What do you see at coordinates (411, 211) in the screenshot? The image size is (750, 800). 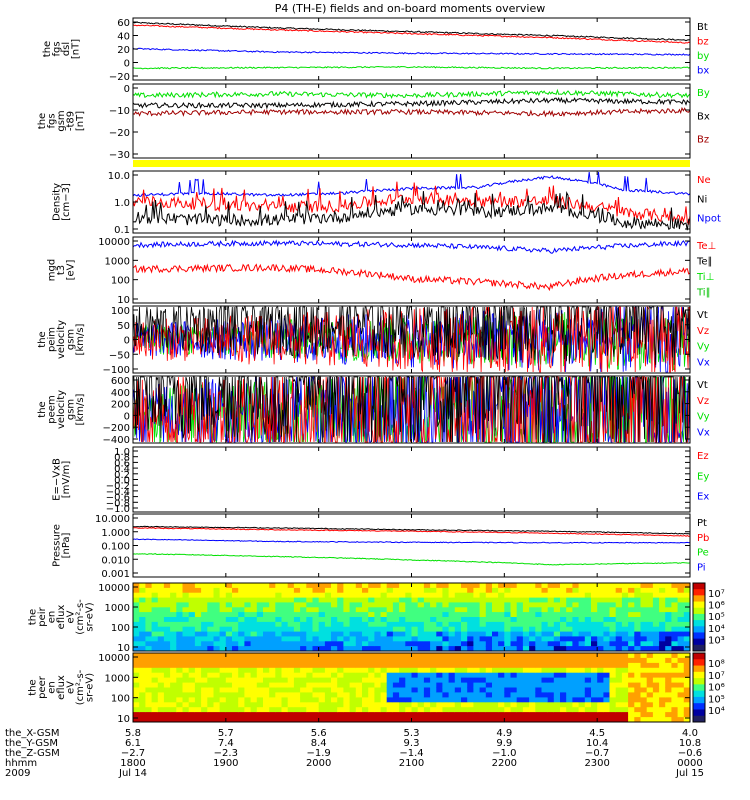 I see `series-line-Ni` at bounding box center [411, 211].